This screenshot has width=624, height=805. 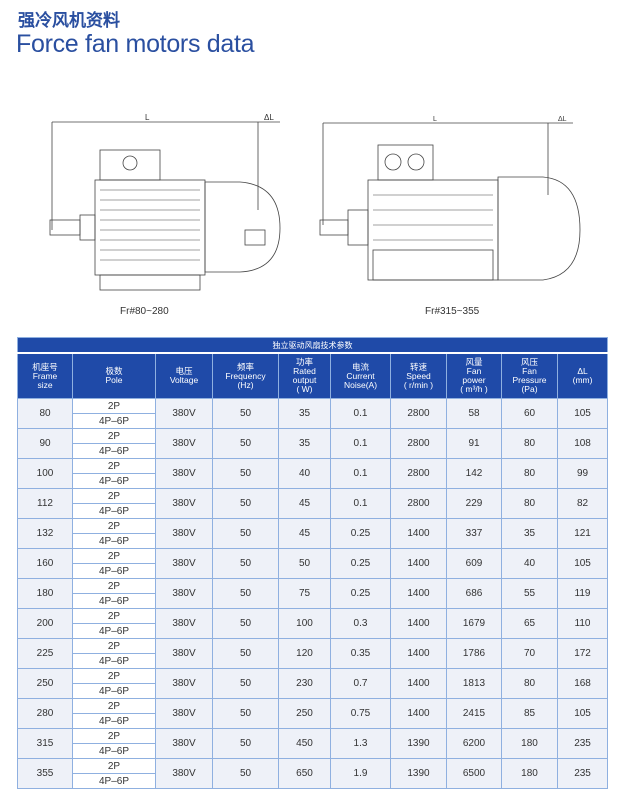 What do you see at coordinates (304, 623) in the screenshot?
I see `cell-rated-output: 100` at bounding box center [304, 623].